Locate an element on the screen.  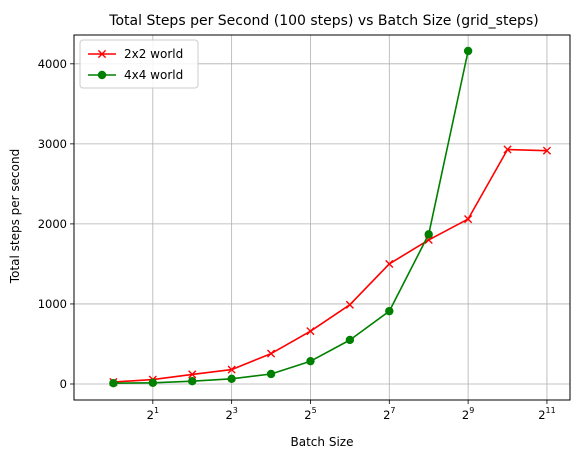
x-axis-ticks: 21 23 25 27 29 211 is located at coordinates (351, 411).